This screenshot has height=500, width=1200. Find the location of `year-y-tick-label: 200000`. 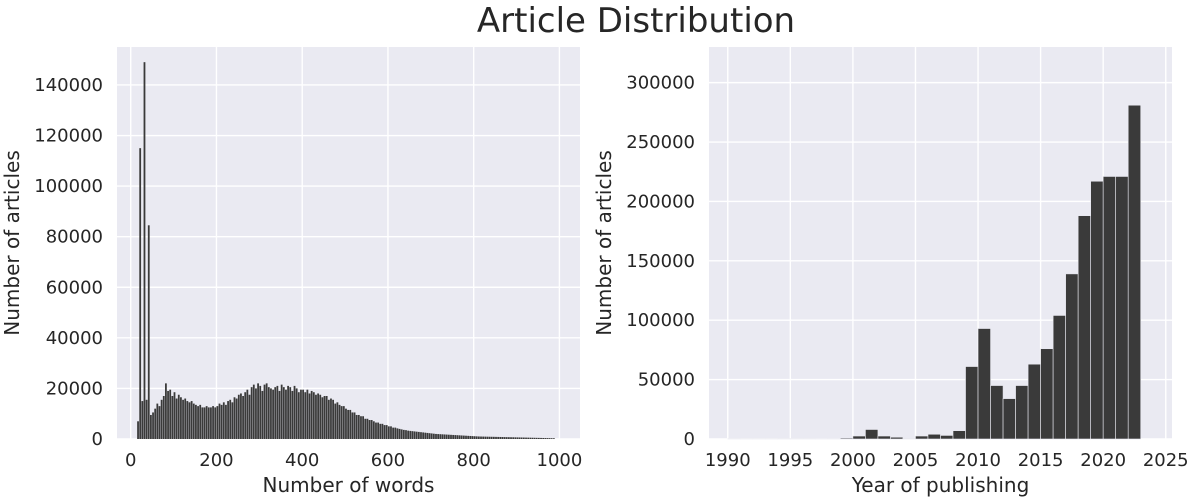

year-y-tick-label: 200000 is located at coordinates (660, 201).